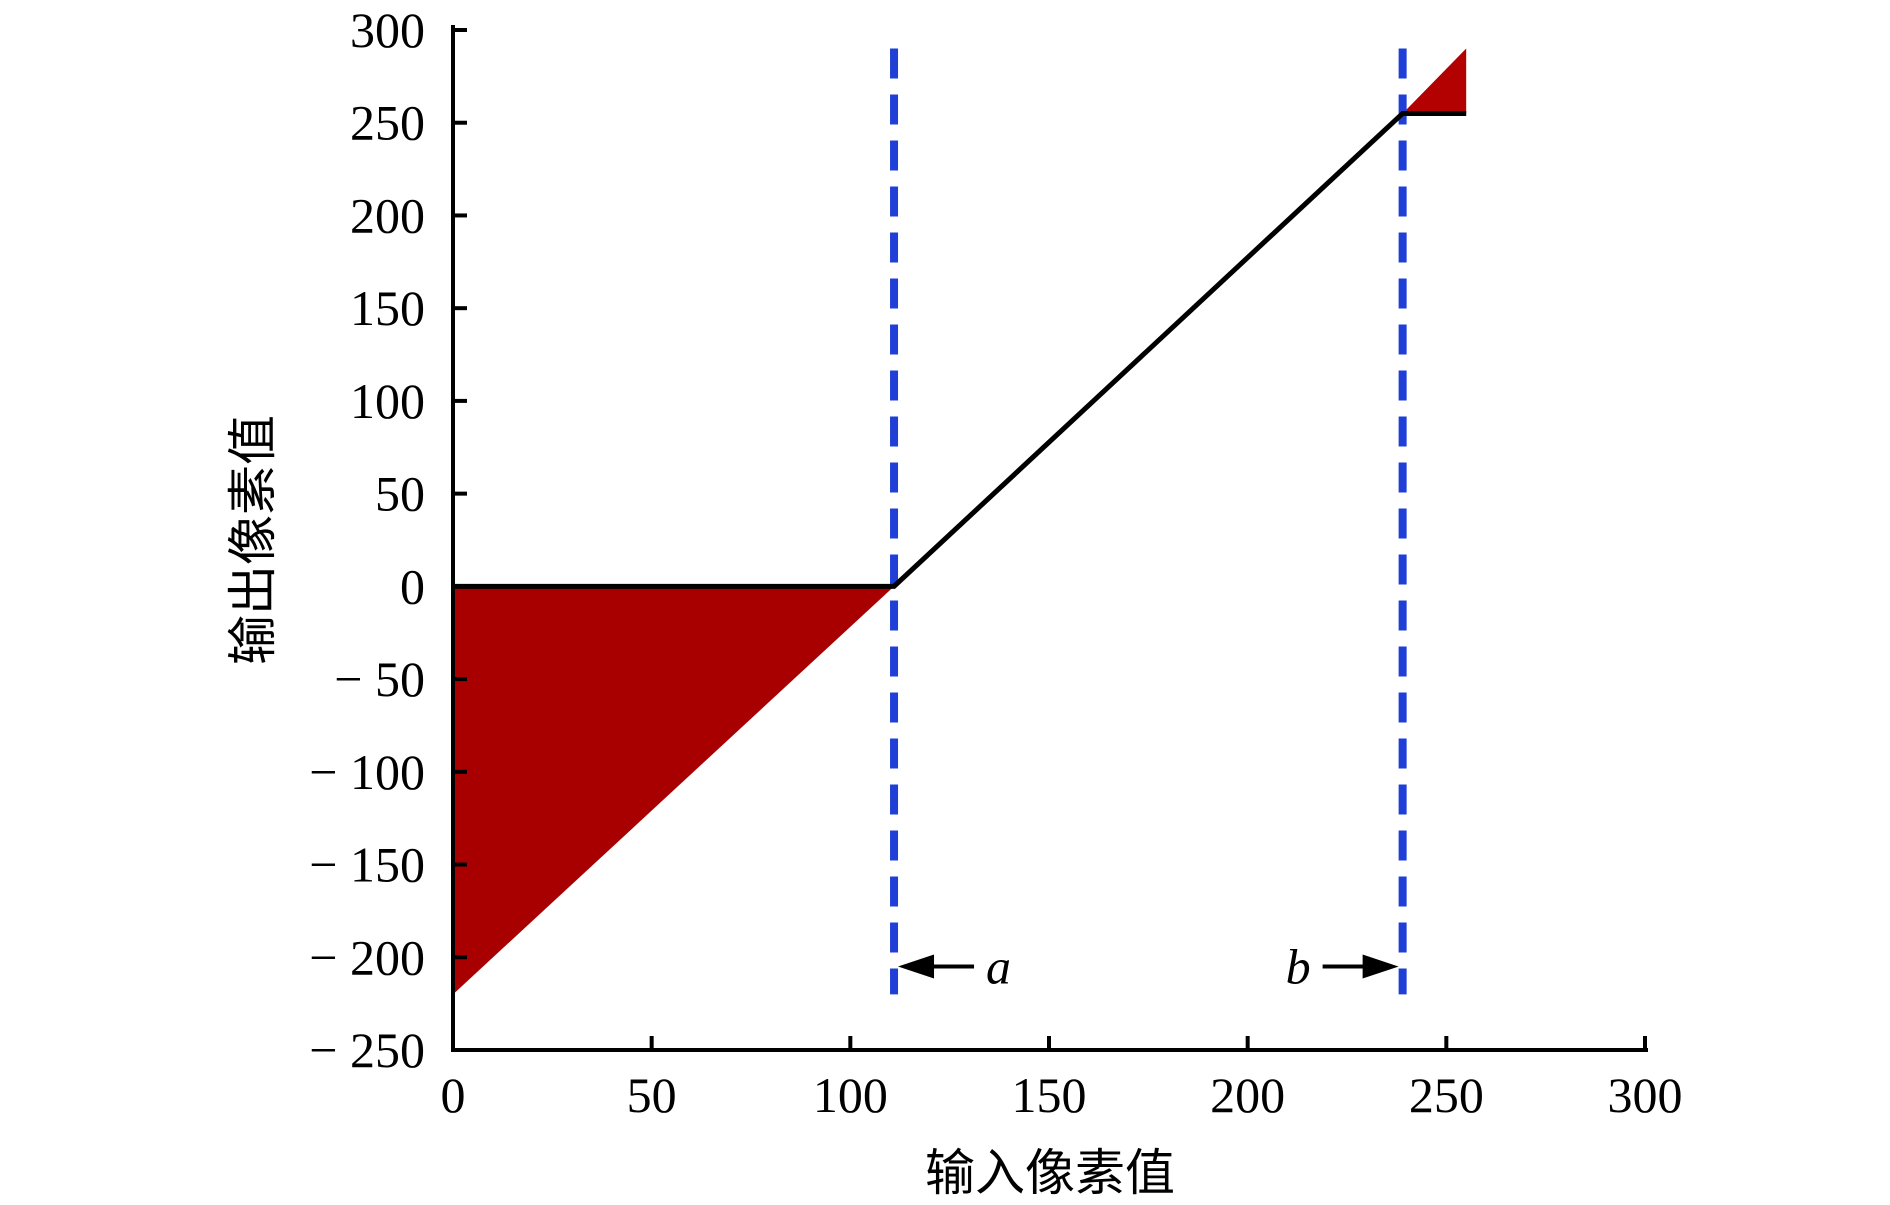  Describe the element at coordinates (1247, 1095) in the screenshot. I see `x-tick-label-200: 200` at that location.